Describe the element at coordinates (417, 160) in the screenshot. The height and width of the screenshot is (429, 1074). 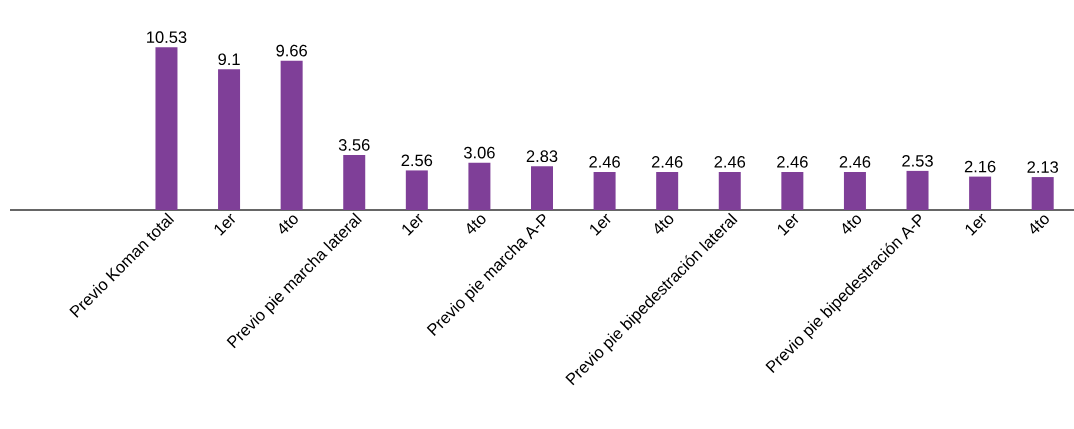
I see `data-label: 2.56` at that location.